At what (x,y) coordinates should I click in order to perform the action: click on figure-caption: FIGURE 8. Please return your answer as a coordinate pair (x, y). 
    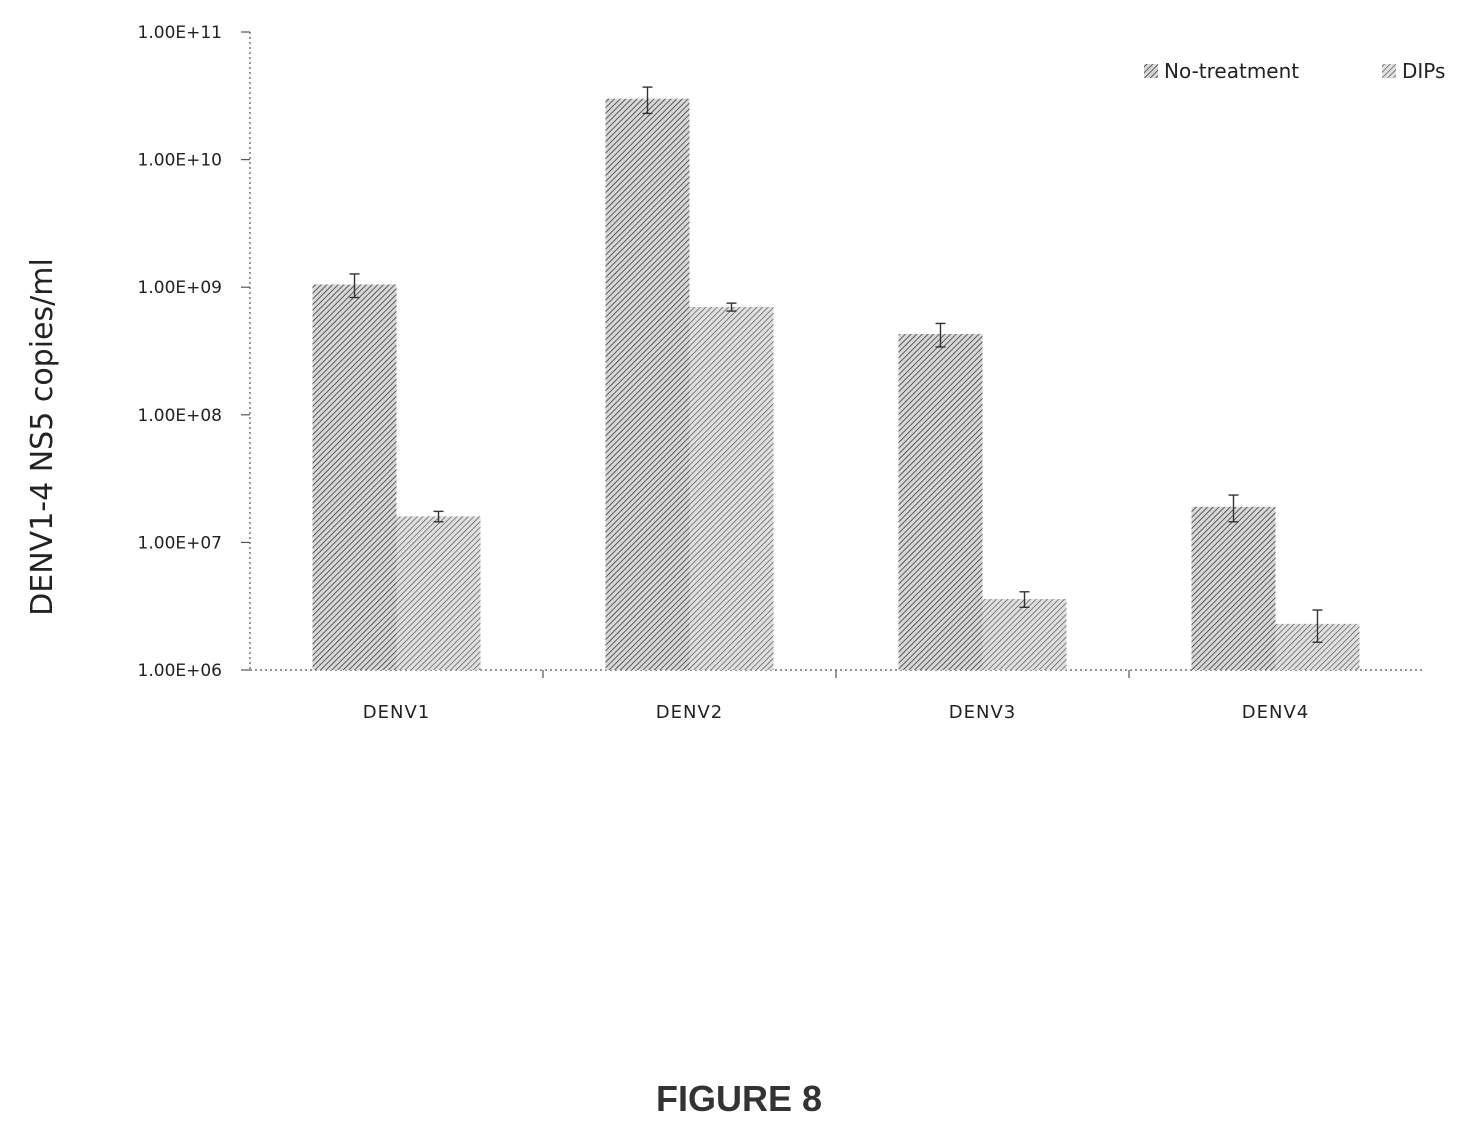
    Looking at the image, I should click on (739, 1099).